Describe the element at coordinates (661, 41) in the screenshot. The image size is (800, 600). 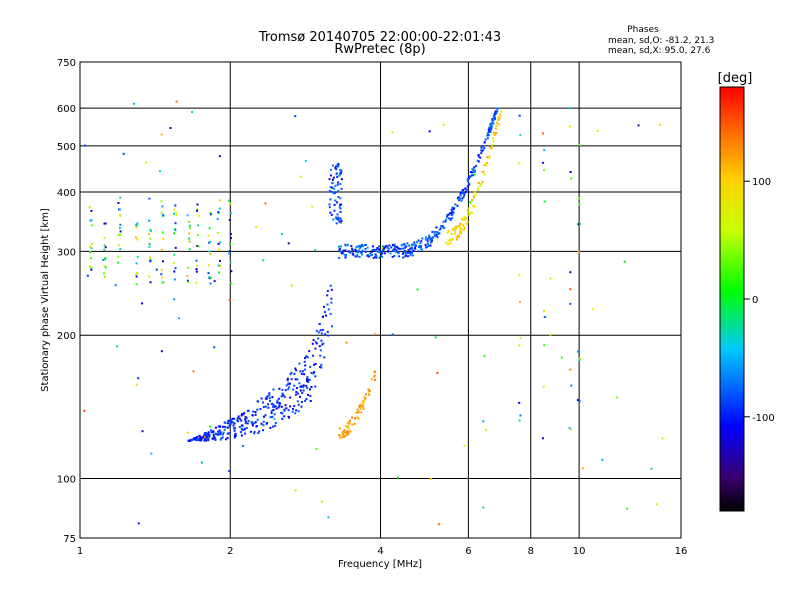
I see `phases-o-stats: mean, sd,O: -81.2, 21.3` at that location.